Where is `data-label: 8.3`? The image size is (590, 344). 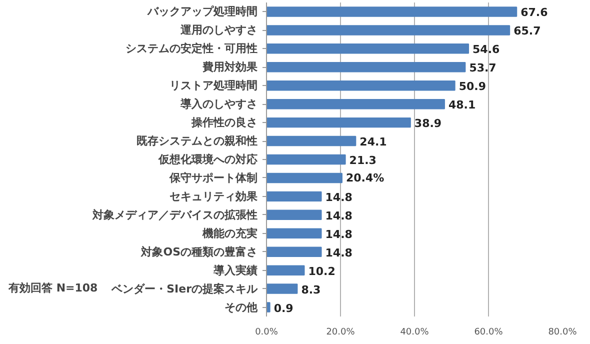
data-label: 8.3 is located at coordinates (311, 289).